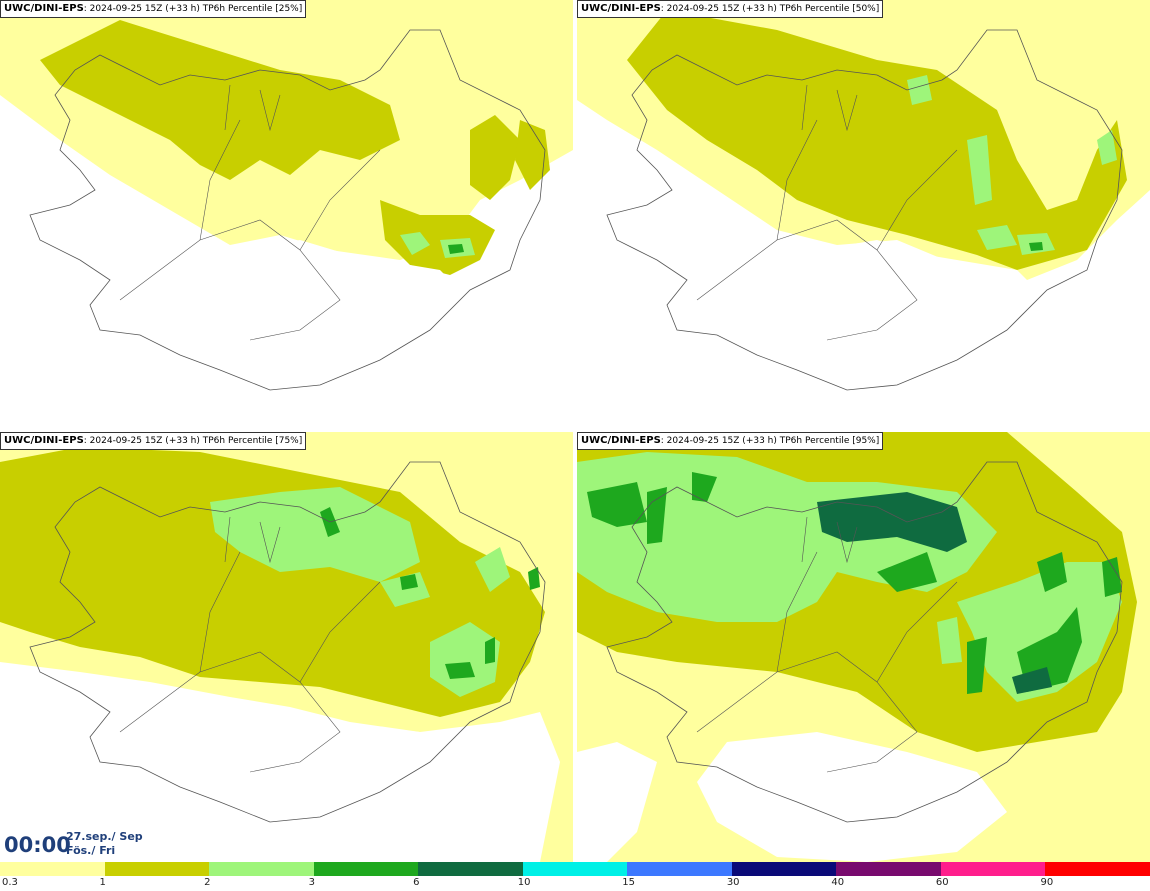 The height and width of the screenshot is (891, 1150). I want to click on colorbar-tick-label: 3, so click(311, 882).